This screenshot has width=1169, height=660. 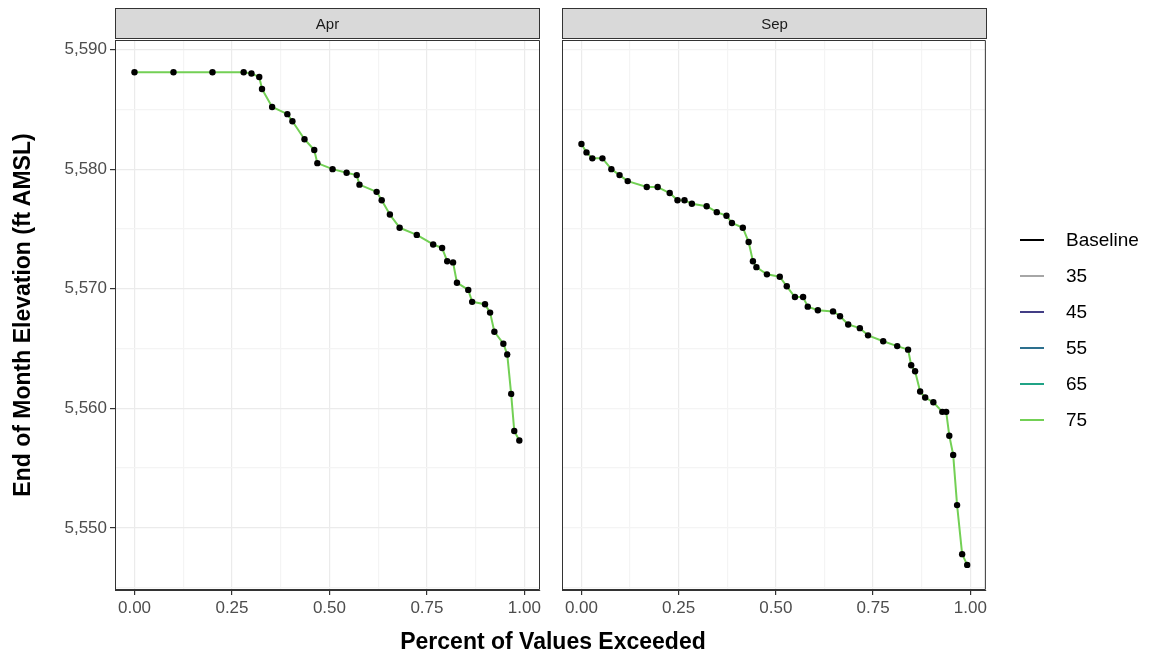 What do you see at coordinates (1077, 420) in the screenshot?
I see `legend-label: 75` at bounding box center [1077, 420].